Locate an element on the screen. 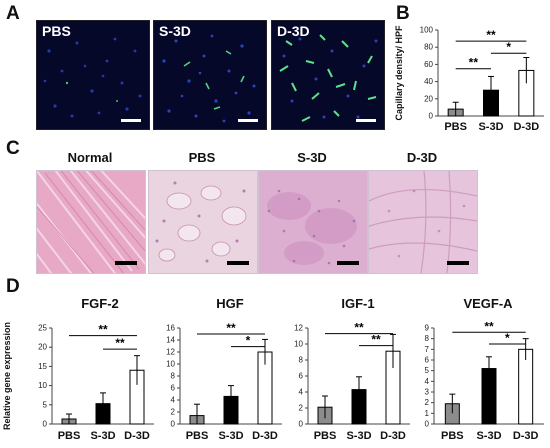 This screenshot has width=550, height=448. histology-image-d3d is located at coordinates (423, 222).